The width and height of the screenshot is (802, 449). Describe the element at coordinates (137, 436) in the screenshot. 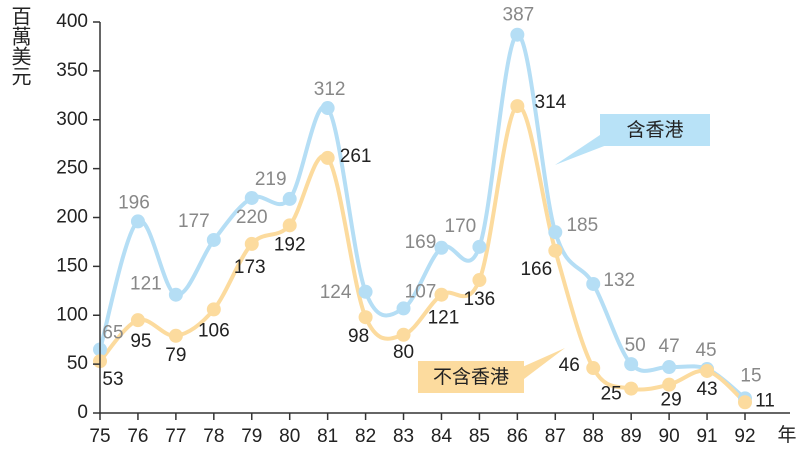

I see `x-tick-label: 76` at that location.